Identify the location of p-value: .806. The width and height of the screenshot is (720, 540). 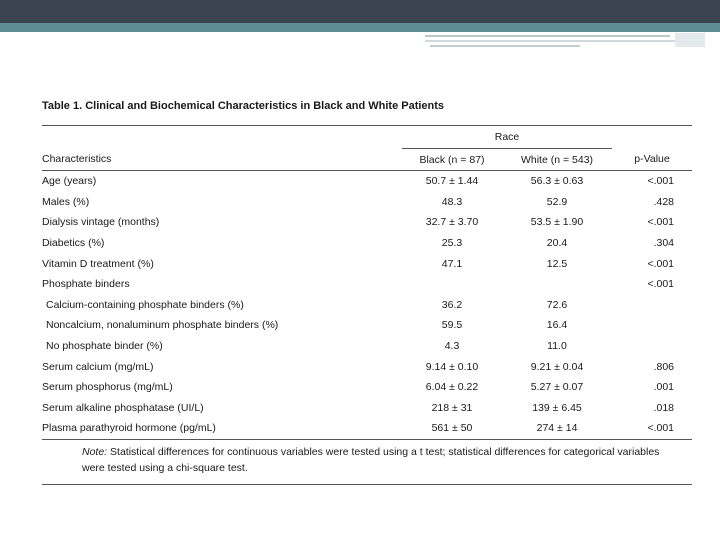
(664, 366).